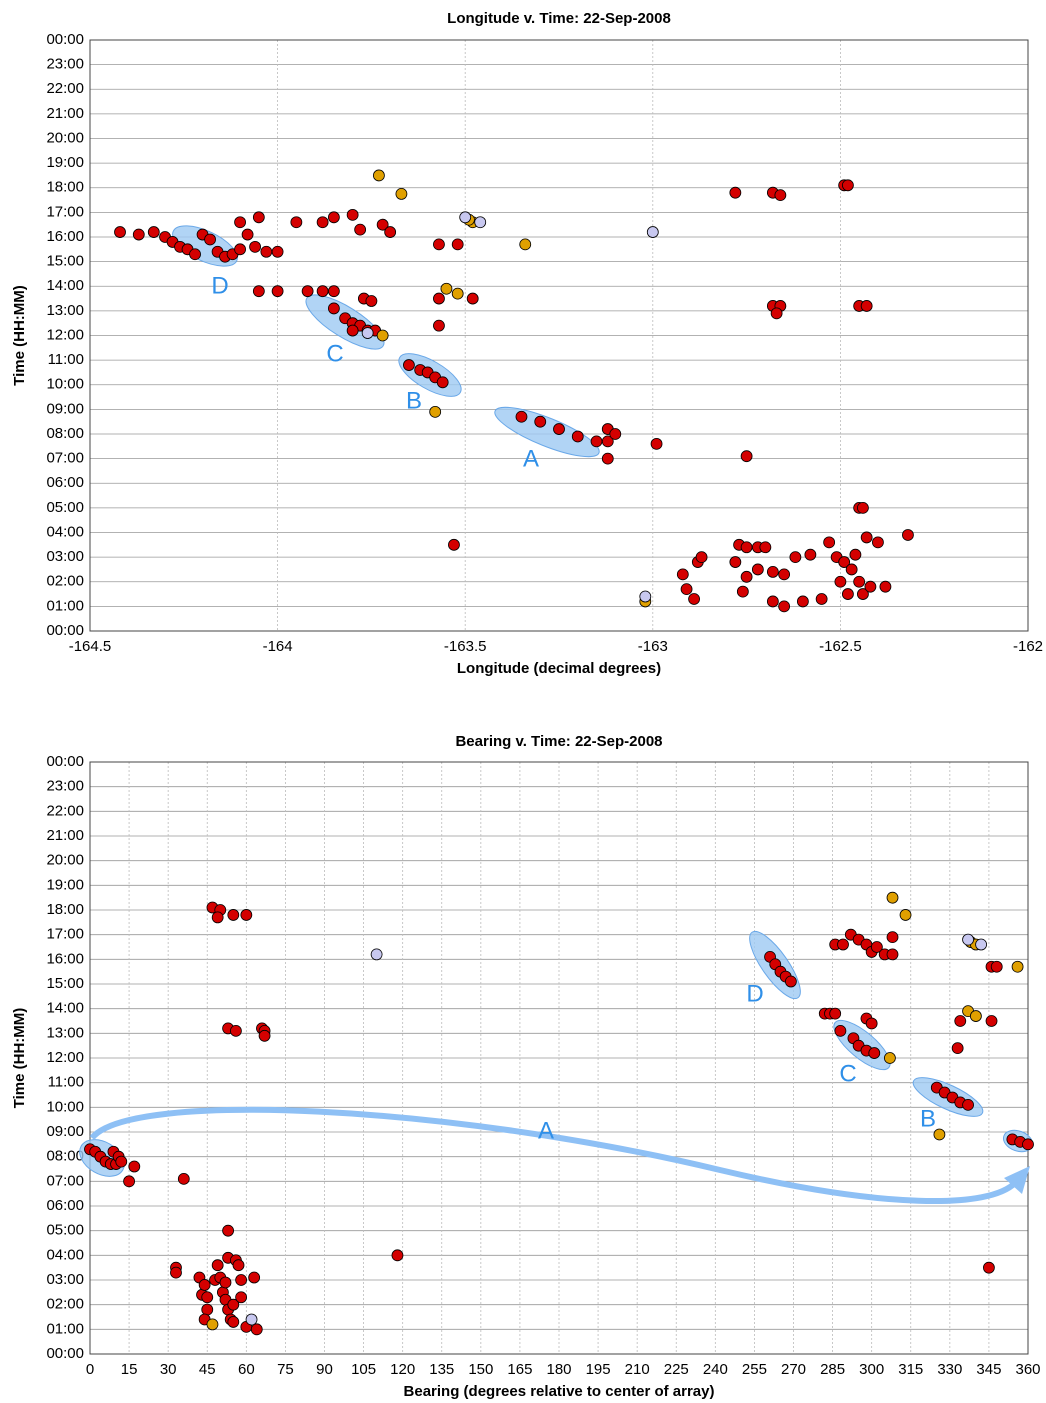 The image size is (1046, 1403). Describe the element at coordinates (90, 1369) in the screenshot. I see `x-tick-label: 0` at that location.